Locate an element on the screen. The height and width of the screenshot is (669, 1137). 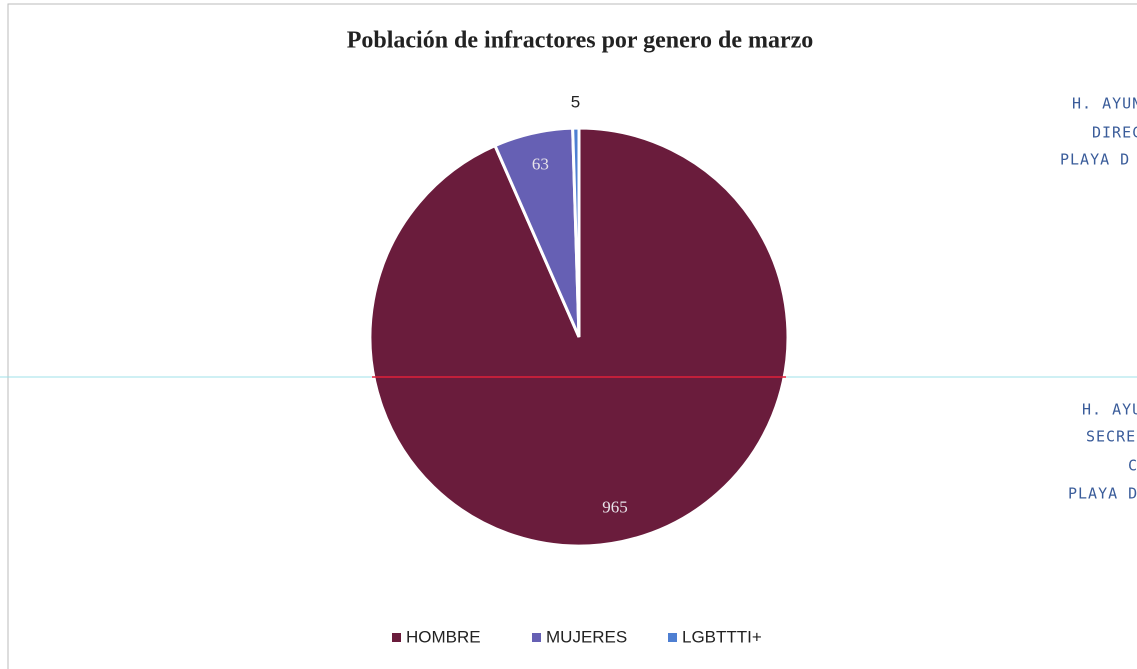
legend: HOMBRE MUJERES LGBTTTI+ is located at coordinates (577, 636).